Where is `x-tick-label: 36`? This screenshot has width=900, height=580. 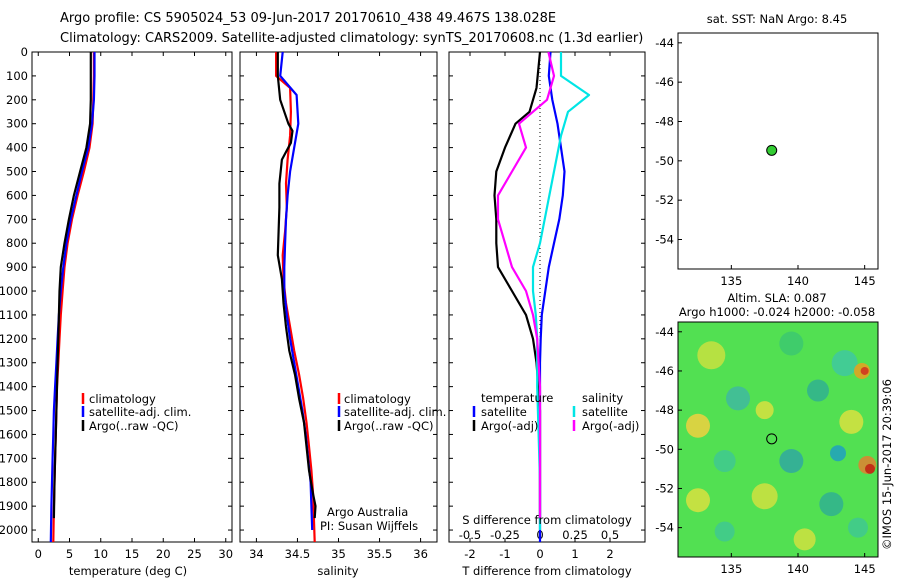 x-tick-label: 36 is located at coordinates (420, 554).